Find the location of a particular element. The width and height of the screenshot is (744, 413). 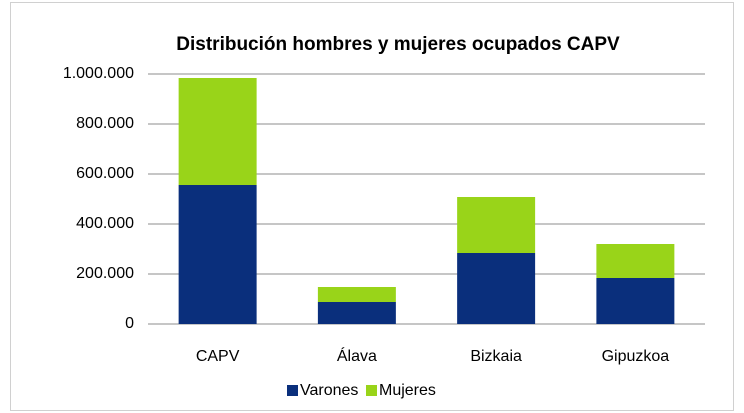

y-tick-label: 800.000 is located at coordinates (105, 123).